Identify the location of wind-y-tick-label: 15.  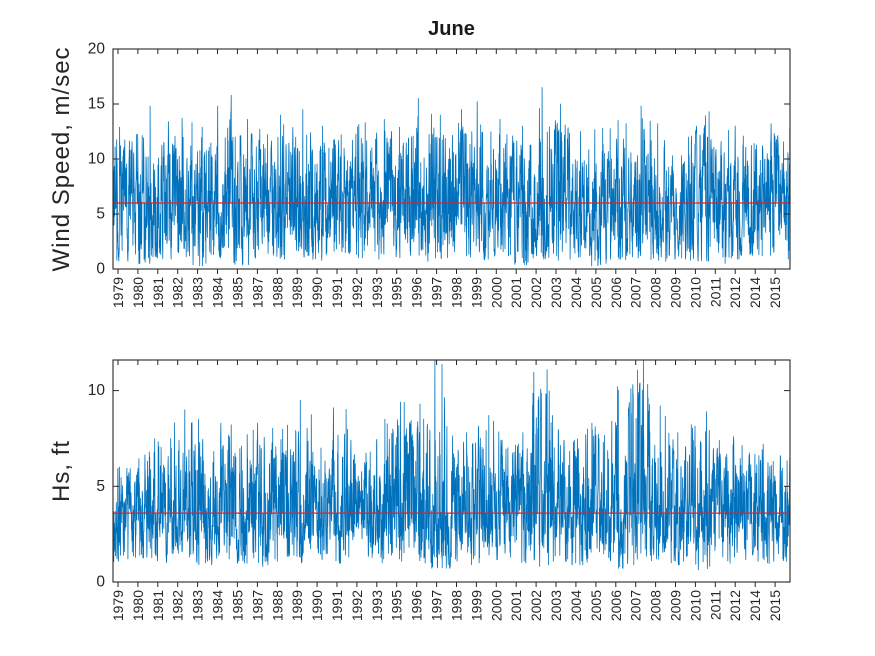
(96, 104).